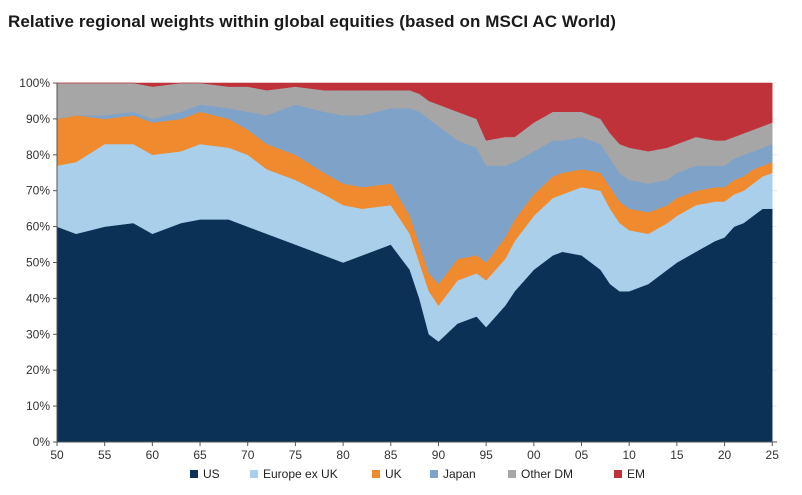 The height and width of the screenshot is (495, 802). I want to click on legend-item-uk: UK, so click(387, 474).